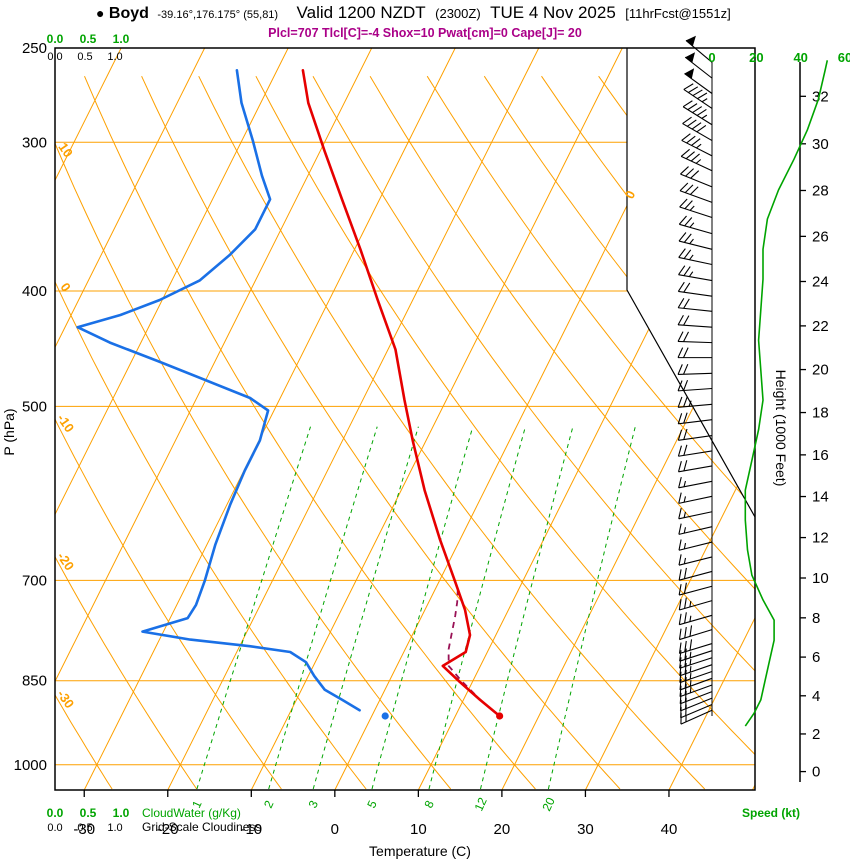  Describe the element at coordinates (34, 291) in the screenshot. I see `svg-text: 400` at that location.